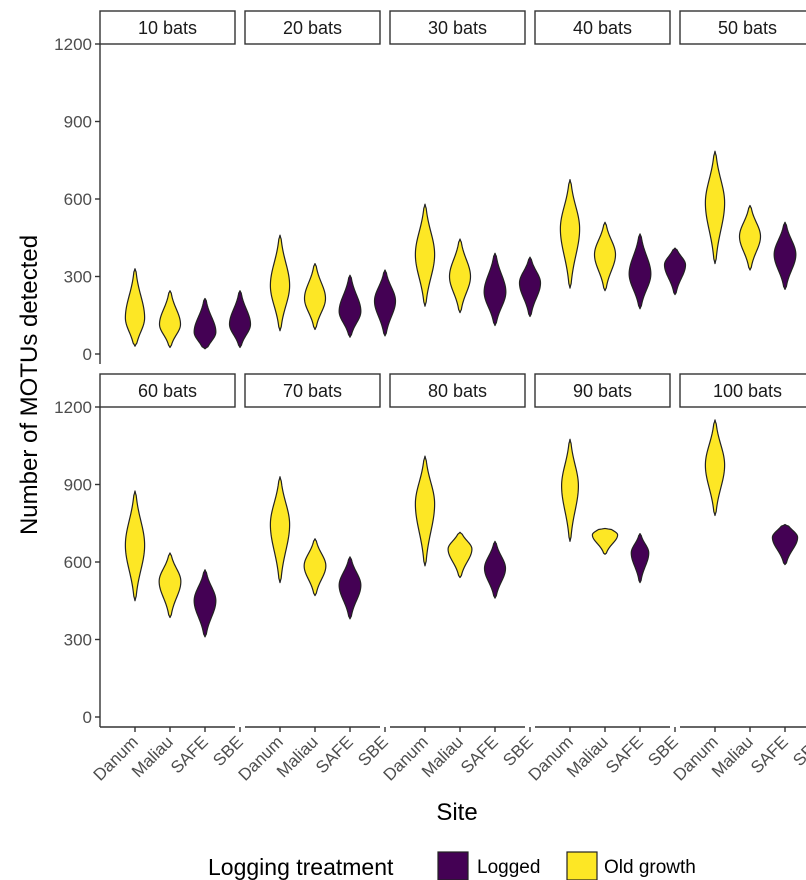  Describe the element at coordinates (742, 469) in the screenshot. I see `facet-panel: 100 bats` at that location.